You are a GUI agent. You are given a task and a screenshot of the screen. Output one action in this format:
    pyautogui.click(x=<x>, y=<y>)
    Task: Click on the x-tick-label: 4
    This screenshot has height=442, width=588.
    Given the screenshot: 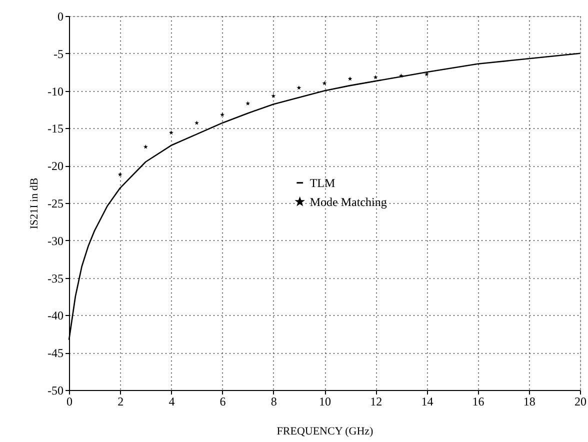 What is the action you would take?
    pyautogui.click(x=171, y=401)
    